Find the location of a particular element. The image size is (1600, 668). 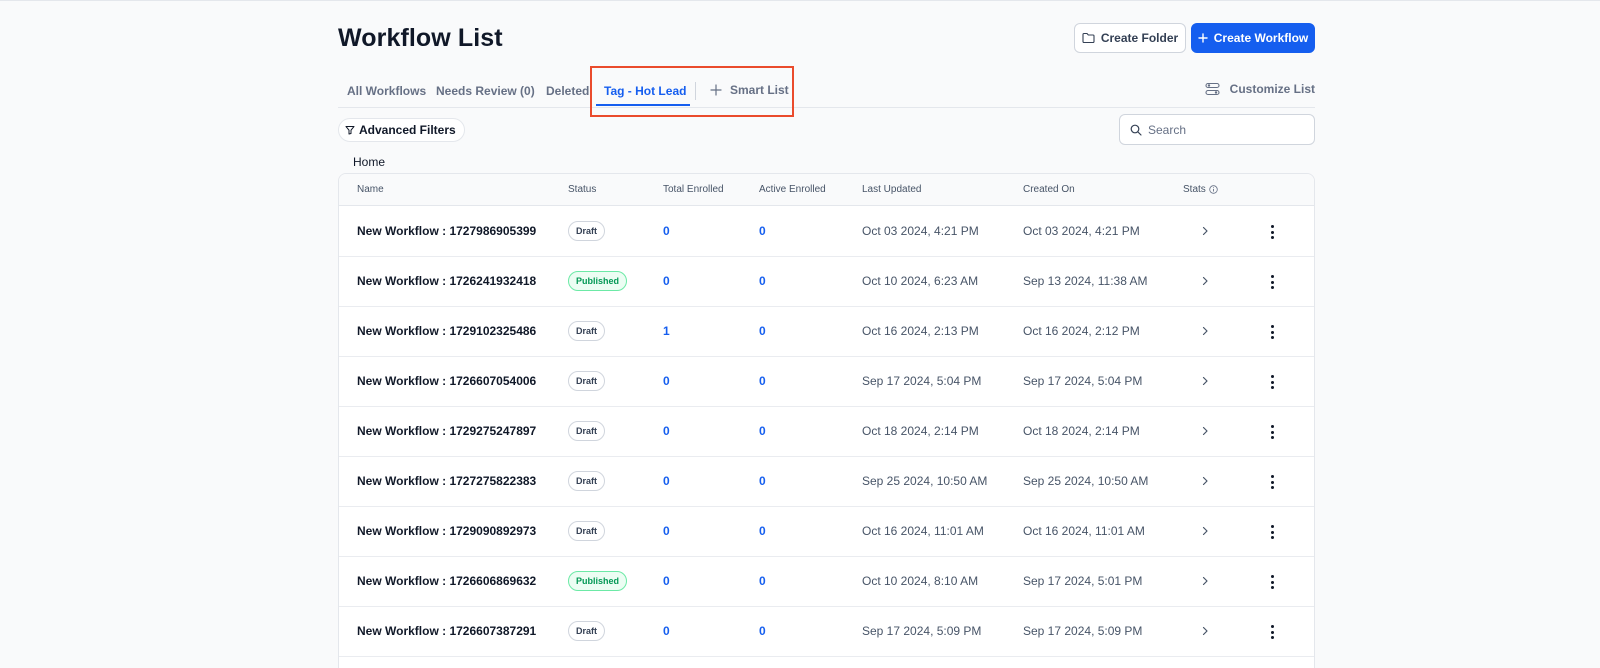

last-updated-value: Oct 10 2024, 8:10 AM is located at coordinates (920, 581).